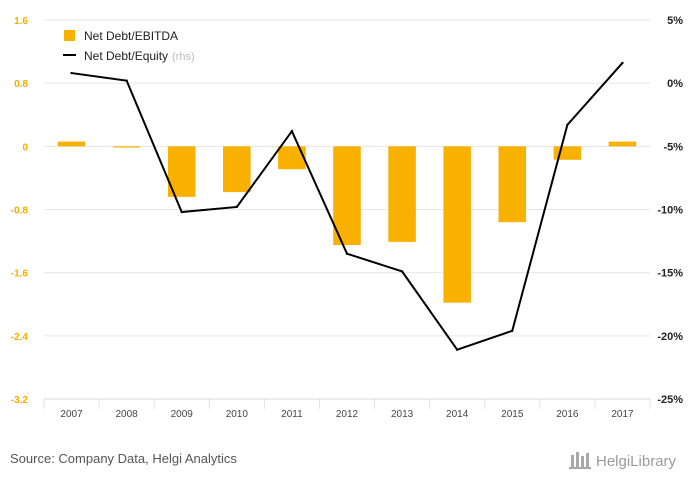 The width and height of the screenshot is (700, 483). What do you see at coordinates (127, 414) in the screenshot?
I see `x-tick-label: 2008` at bounding box center [127, 414].